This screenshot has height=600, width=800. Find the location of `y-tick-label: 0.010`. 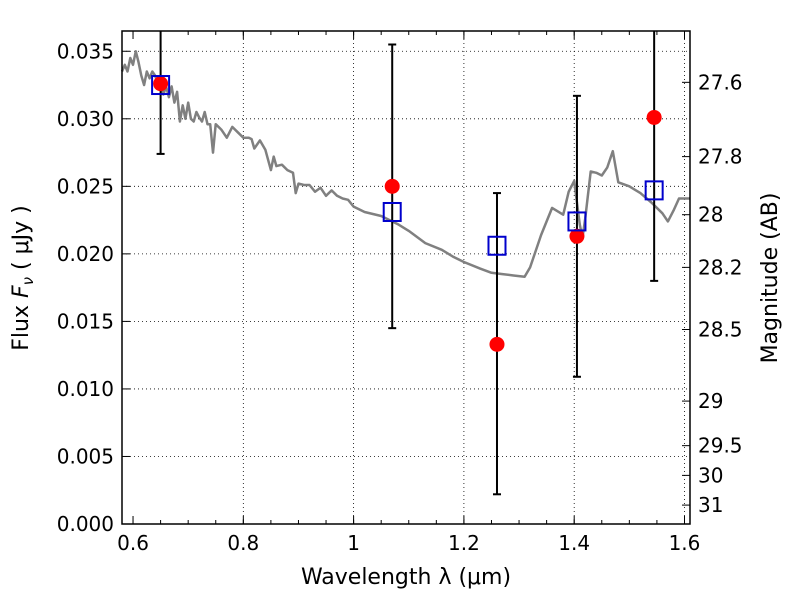

y-tick-label: 0.010 is located at coordinates (85, 389).